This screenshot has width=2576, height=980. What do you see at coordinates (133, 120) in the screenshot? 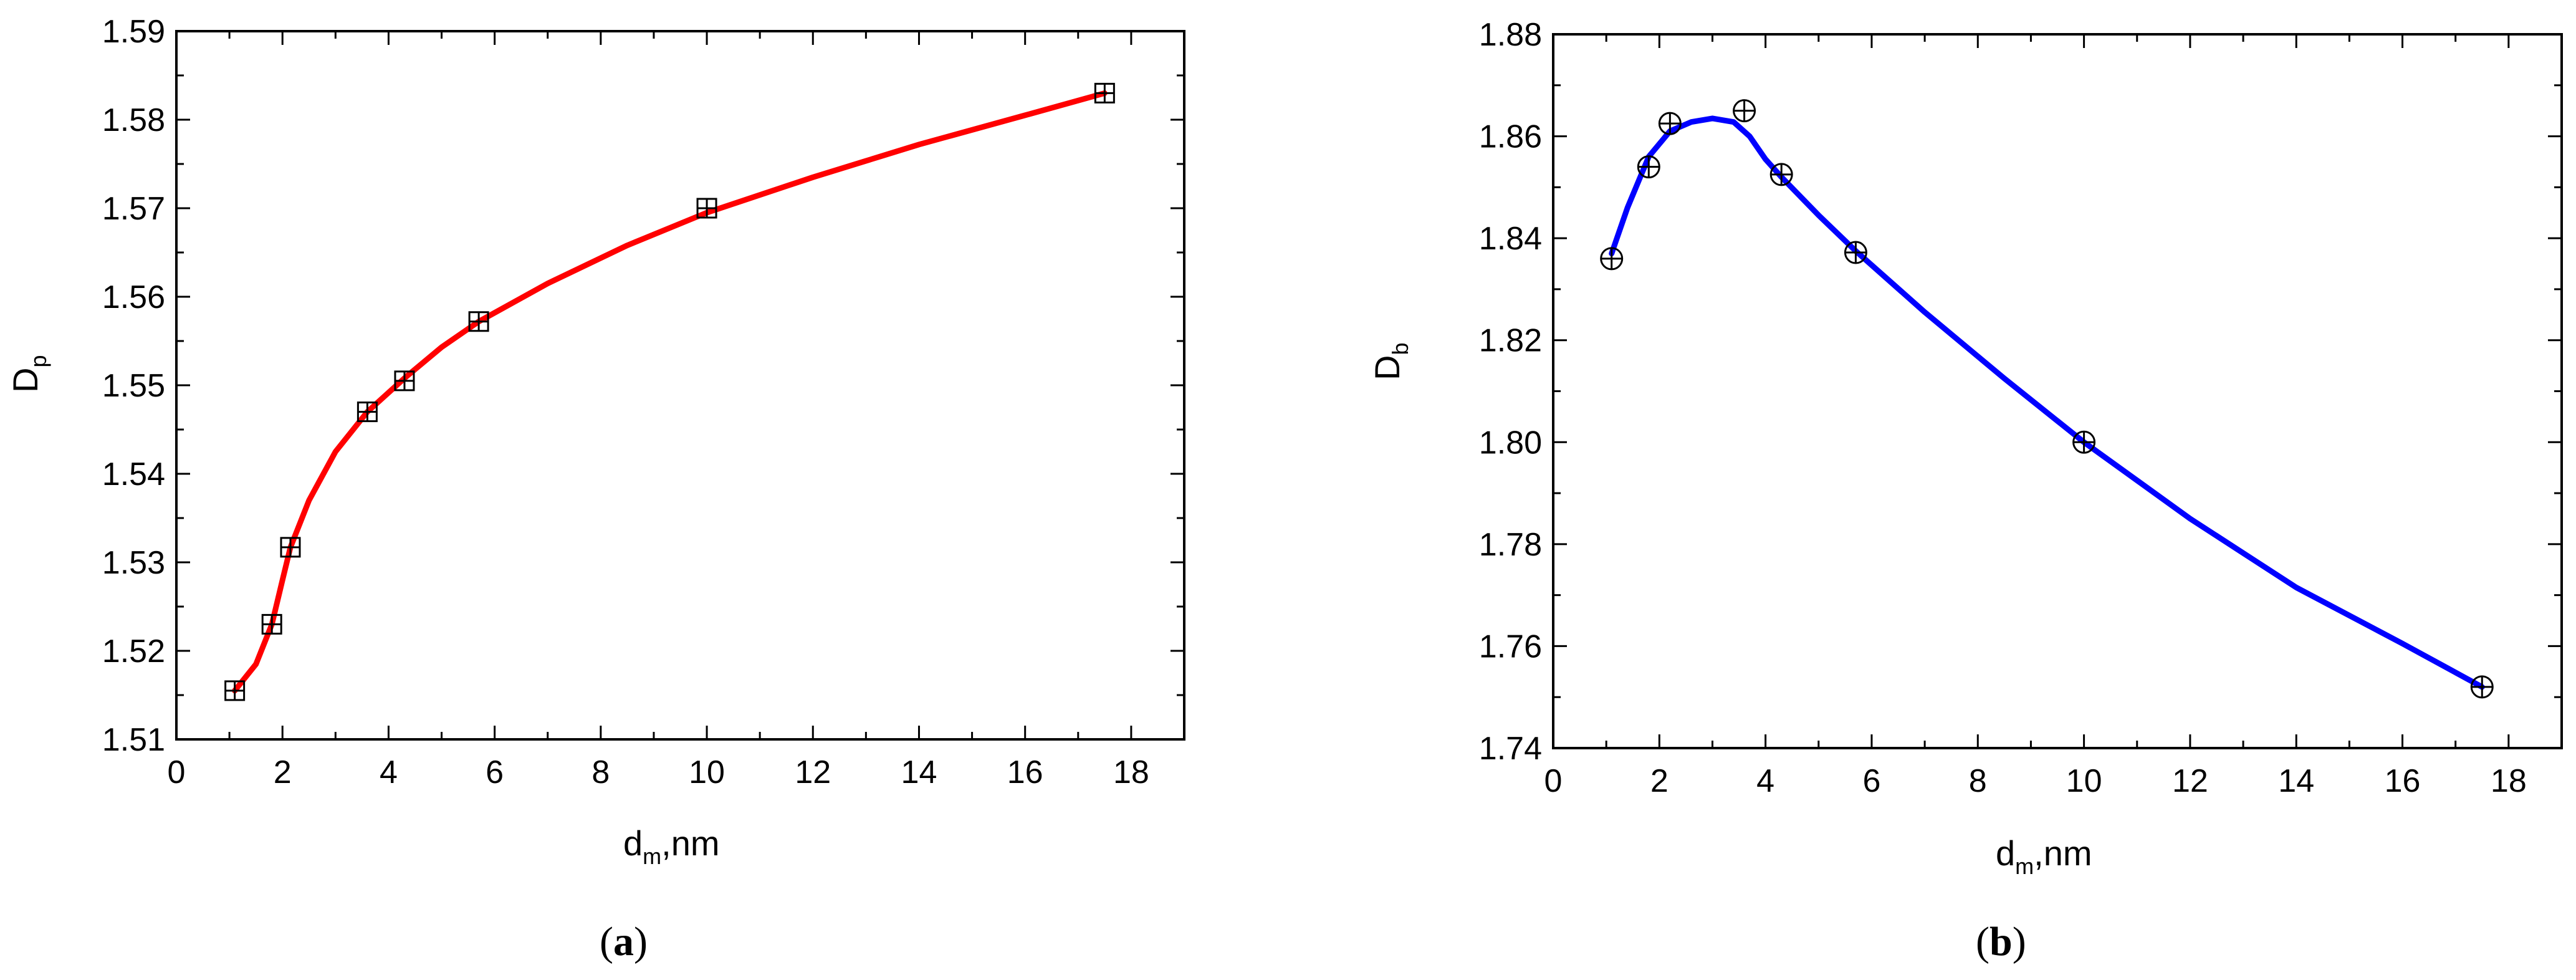
I see `panel-a-y-tick-label: 1.58` at bounding box center [133, 120].